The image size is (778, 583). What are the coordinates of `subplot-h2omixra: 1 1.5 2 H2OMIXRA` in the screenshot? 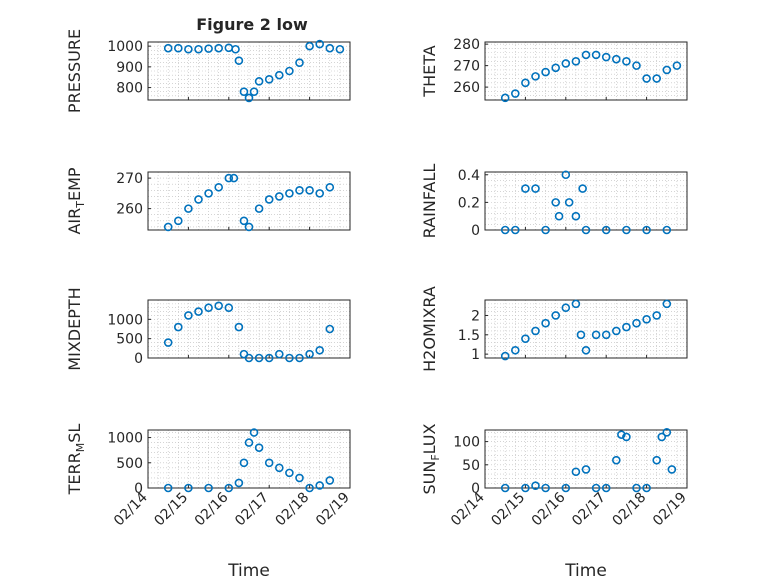 It's located at (554, 329).